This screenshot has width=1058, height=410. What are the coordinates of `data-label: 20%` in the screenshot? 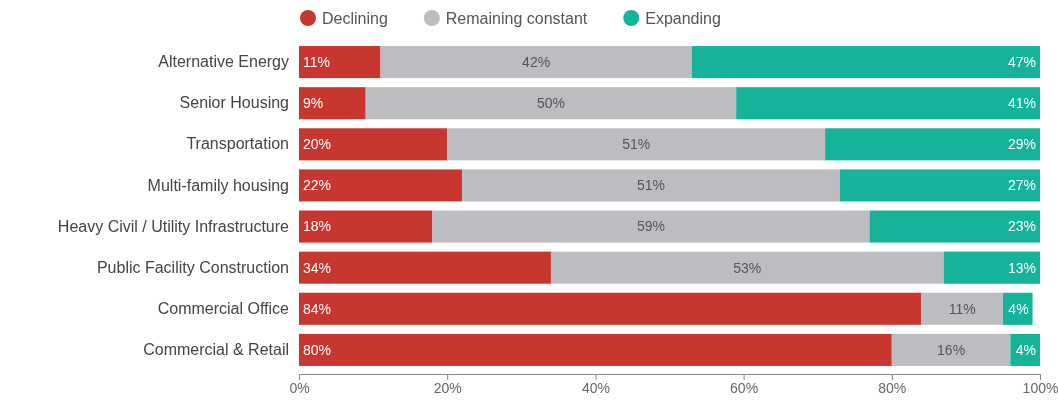 It's located at (317, 144).